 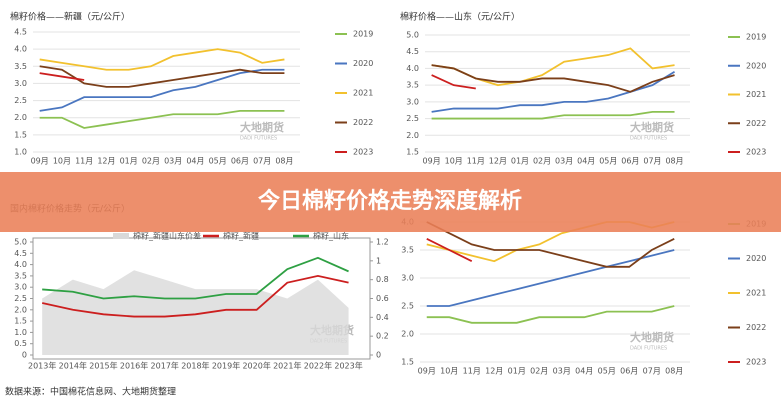 What do you see at coordinates (318, 366) in the screenshot?
I see `x-tick-label: 2022年` at bounding box center [318, 366].